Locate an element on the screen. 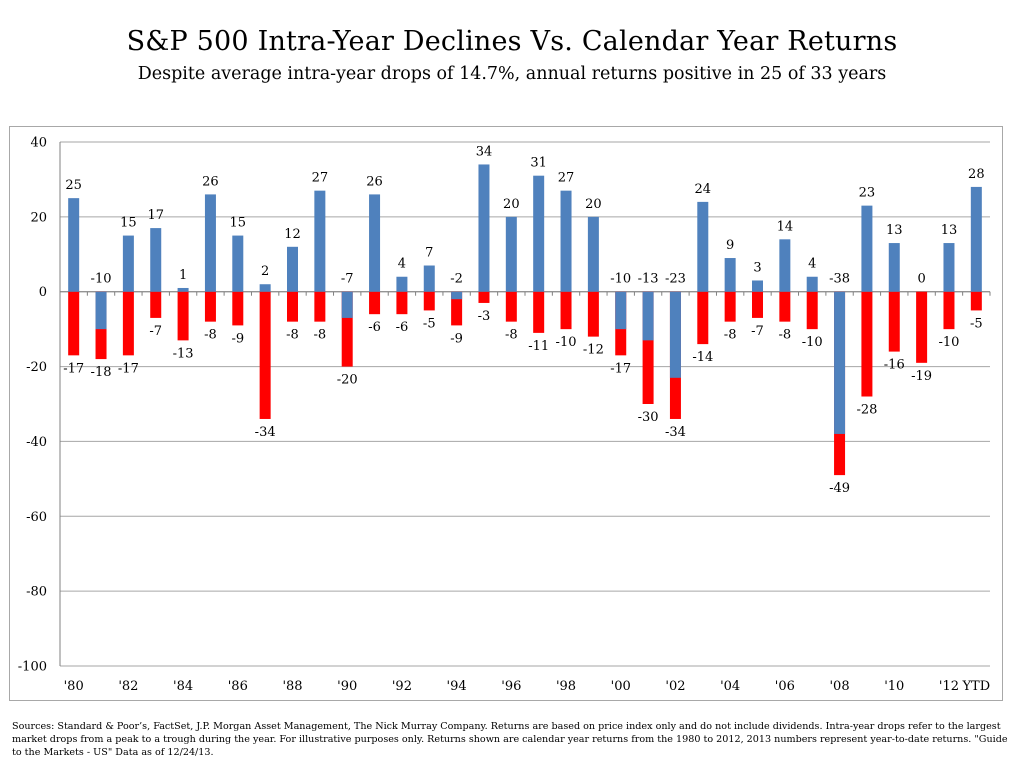  x-tick-label: '84 is located at coordinates (183, 686).